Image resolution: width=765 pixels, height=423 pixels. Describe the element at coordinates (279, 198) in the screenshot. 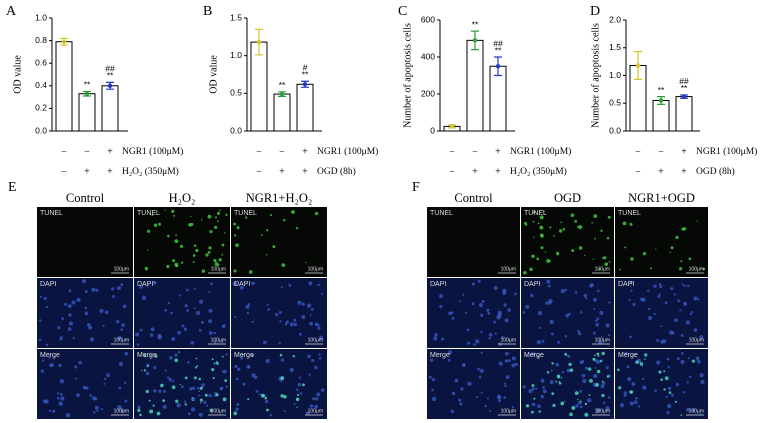

I see `column-title: NGR1+H₂O₂` at that location.